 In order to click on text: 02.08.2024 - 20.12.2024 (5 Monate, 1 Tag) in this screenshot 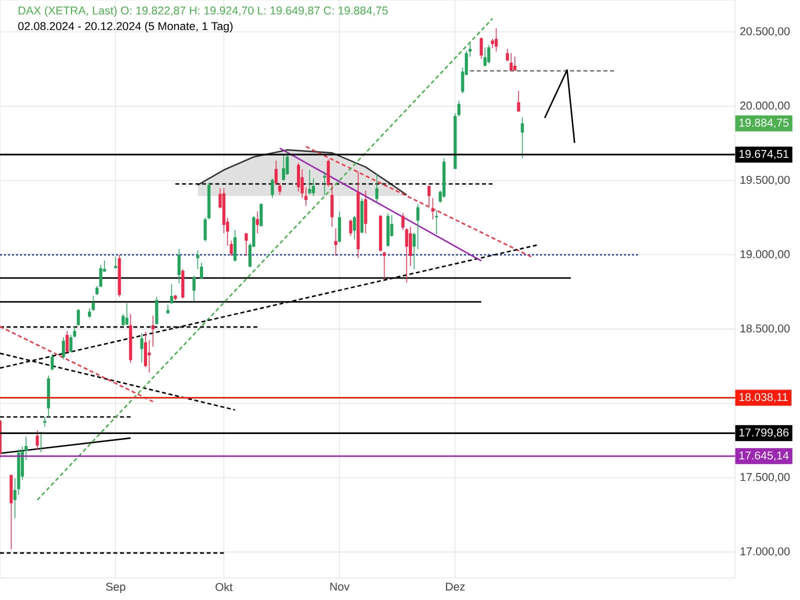, I will do `click(125, 27)`.